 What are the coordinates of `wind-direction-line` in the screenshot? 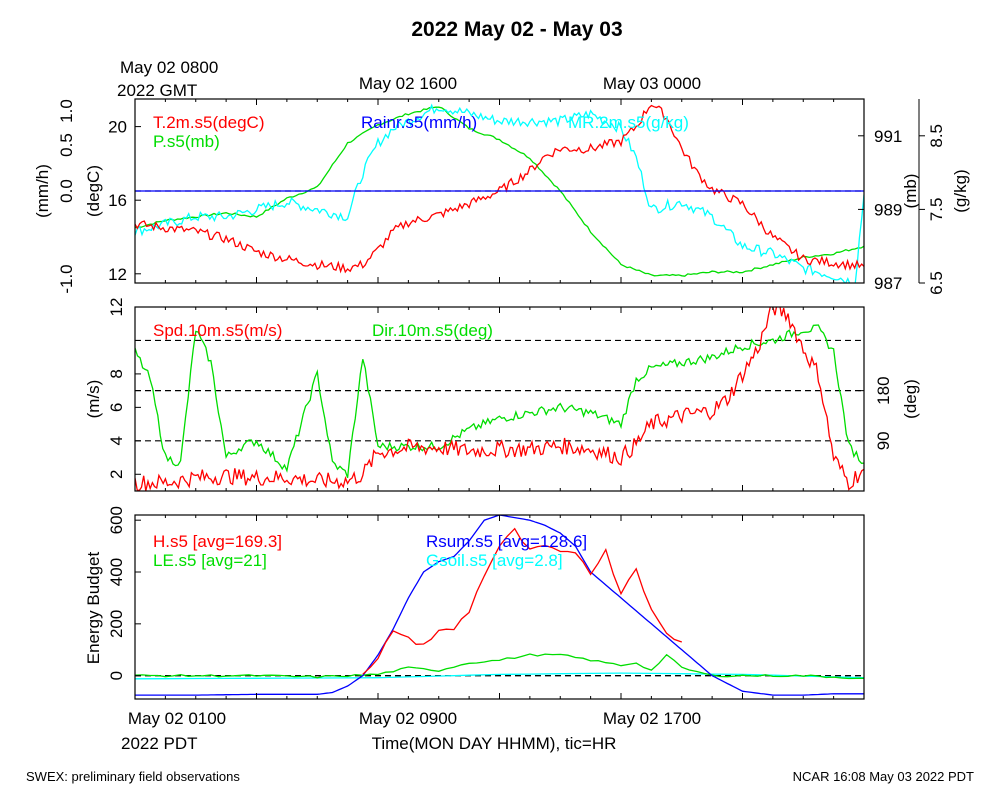 It's located at (499, 401).